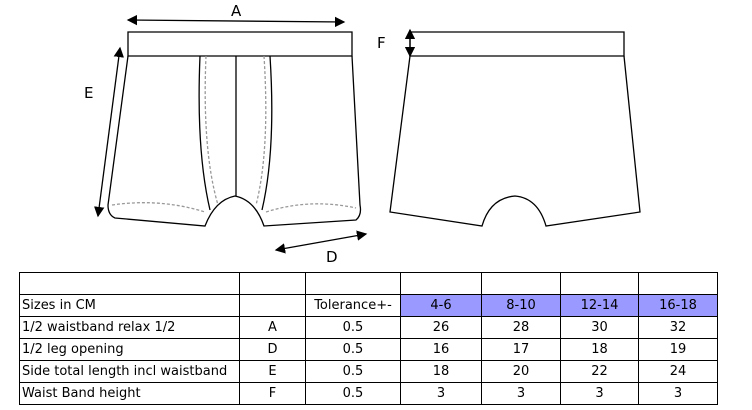  Describe the element at coordinates (129, 349) in the screenshot. I see `cell-name: 1/2 leg opening` at that location.